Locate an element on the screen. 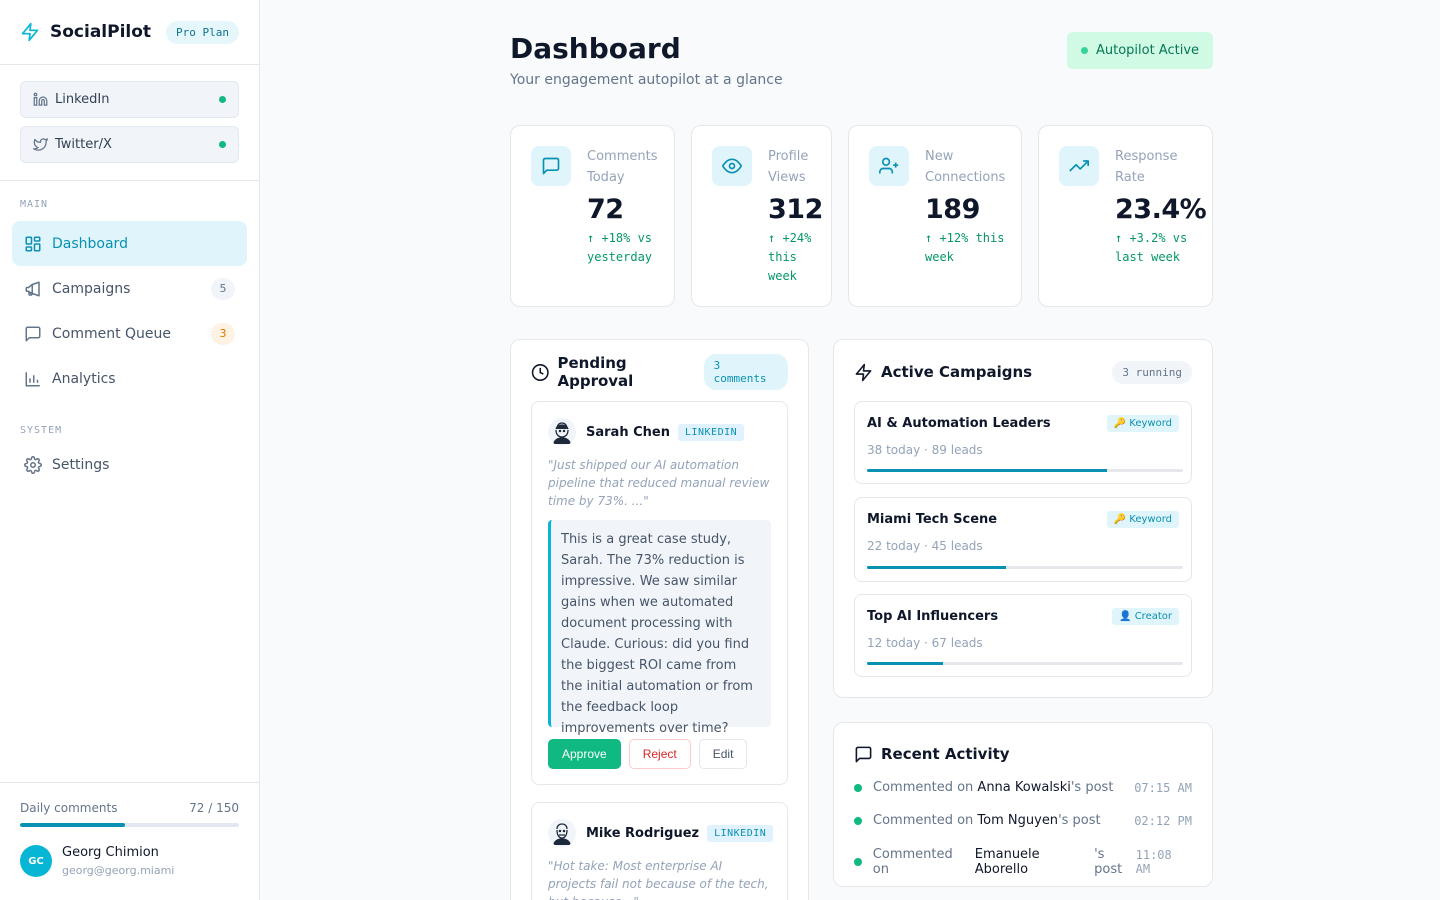 The width and height of the screenshot is (1440, 900). post-author: Sarah Chen LINKEDIN is located at coordinates (646, 432).